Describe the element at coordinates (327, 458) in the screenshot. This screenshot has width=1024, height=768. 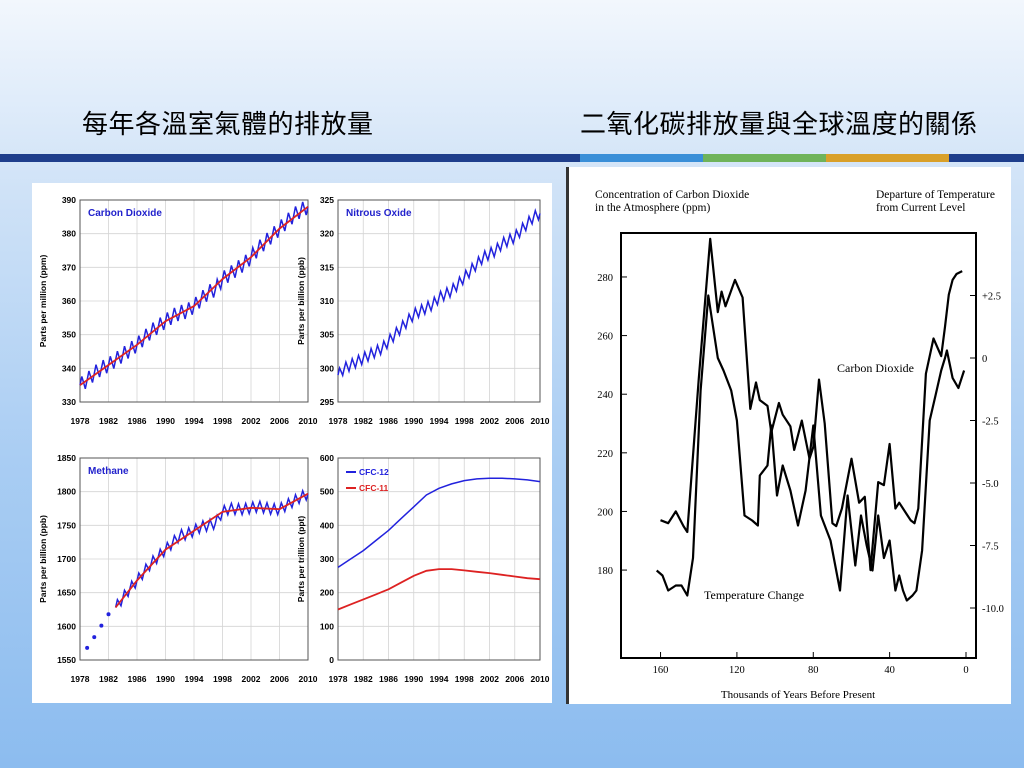
I see `y-tick-label: 600` at that location.